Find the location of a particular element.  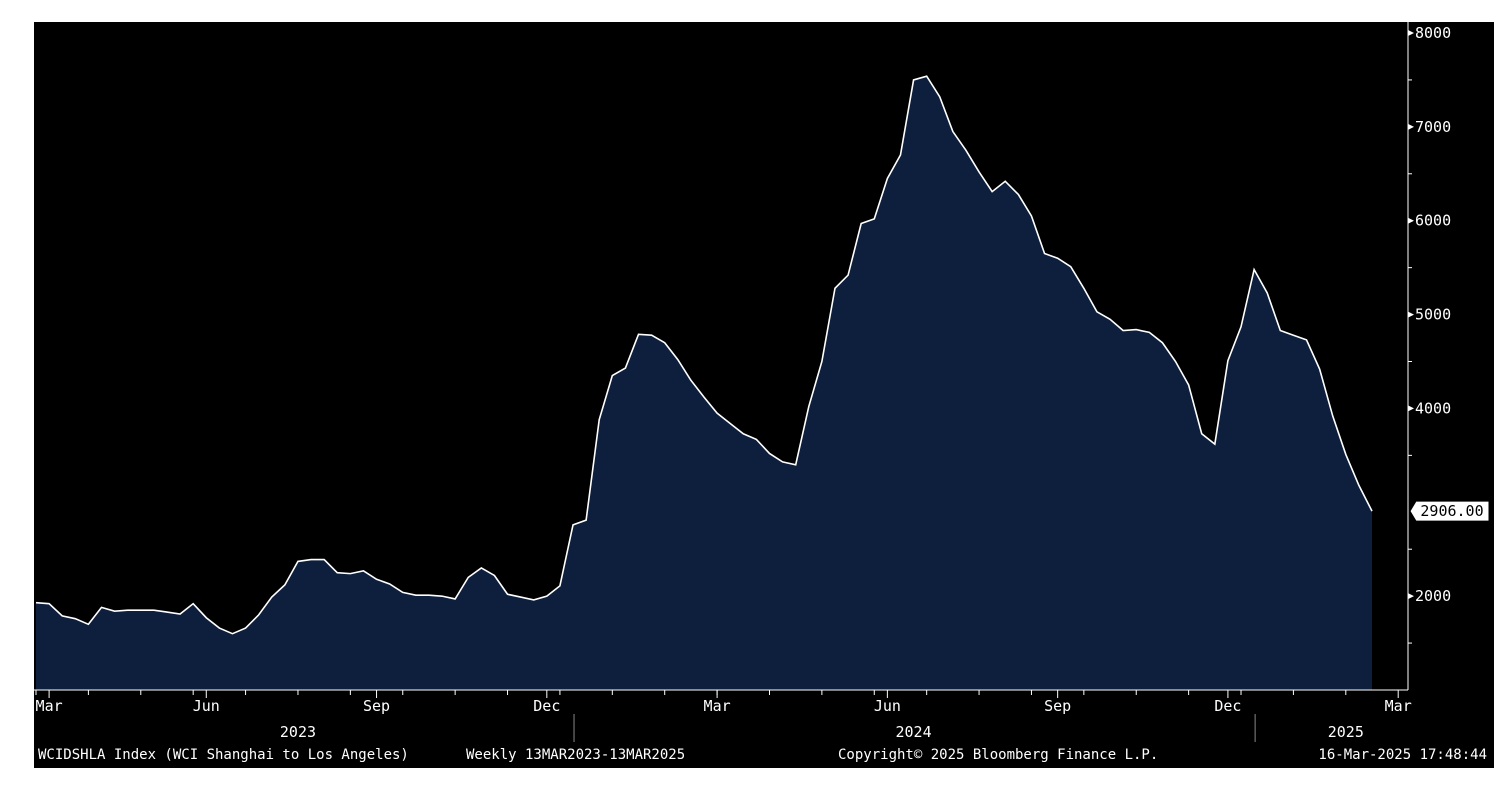

y-tick-label: 5000 is located at coordinates (1433, 315).